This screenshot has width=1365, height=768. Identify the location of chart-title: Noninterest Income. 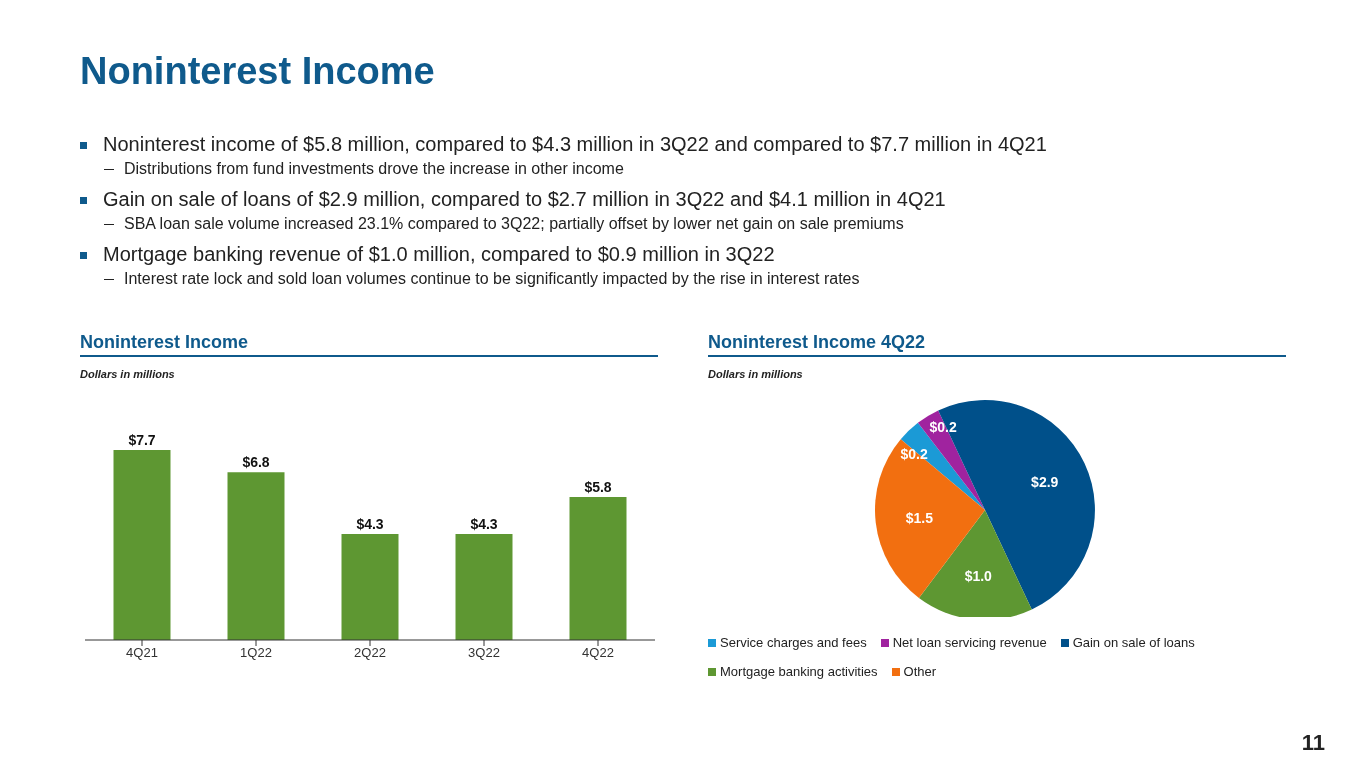
(369, 344).